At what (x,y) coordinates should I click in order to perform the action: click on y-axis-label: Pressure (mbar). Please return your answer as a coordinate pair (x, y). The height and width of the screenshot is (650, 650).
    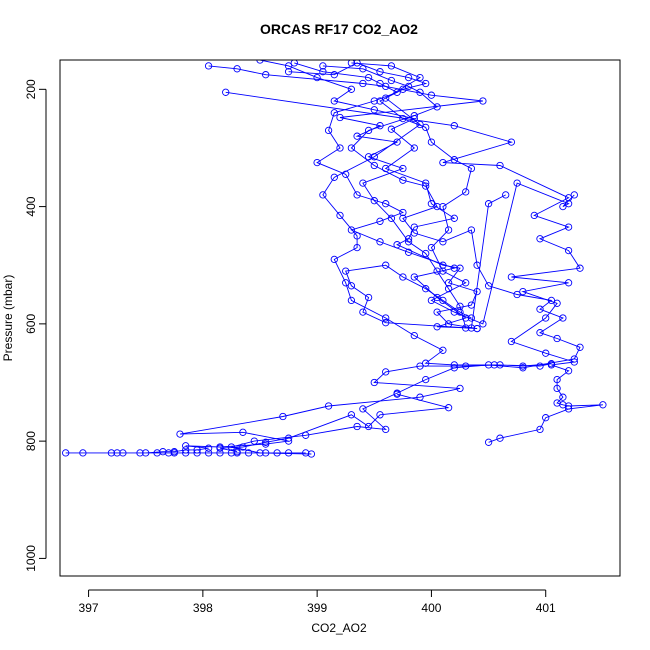
    Looking at the image, I should click on (8, 318).